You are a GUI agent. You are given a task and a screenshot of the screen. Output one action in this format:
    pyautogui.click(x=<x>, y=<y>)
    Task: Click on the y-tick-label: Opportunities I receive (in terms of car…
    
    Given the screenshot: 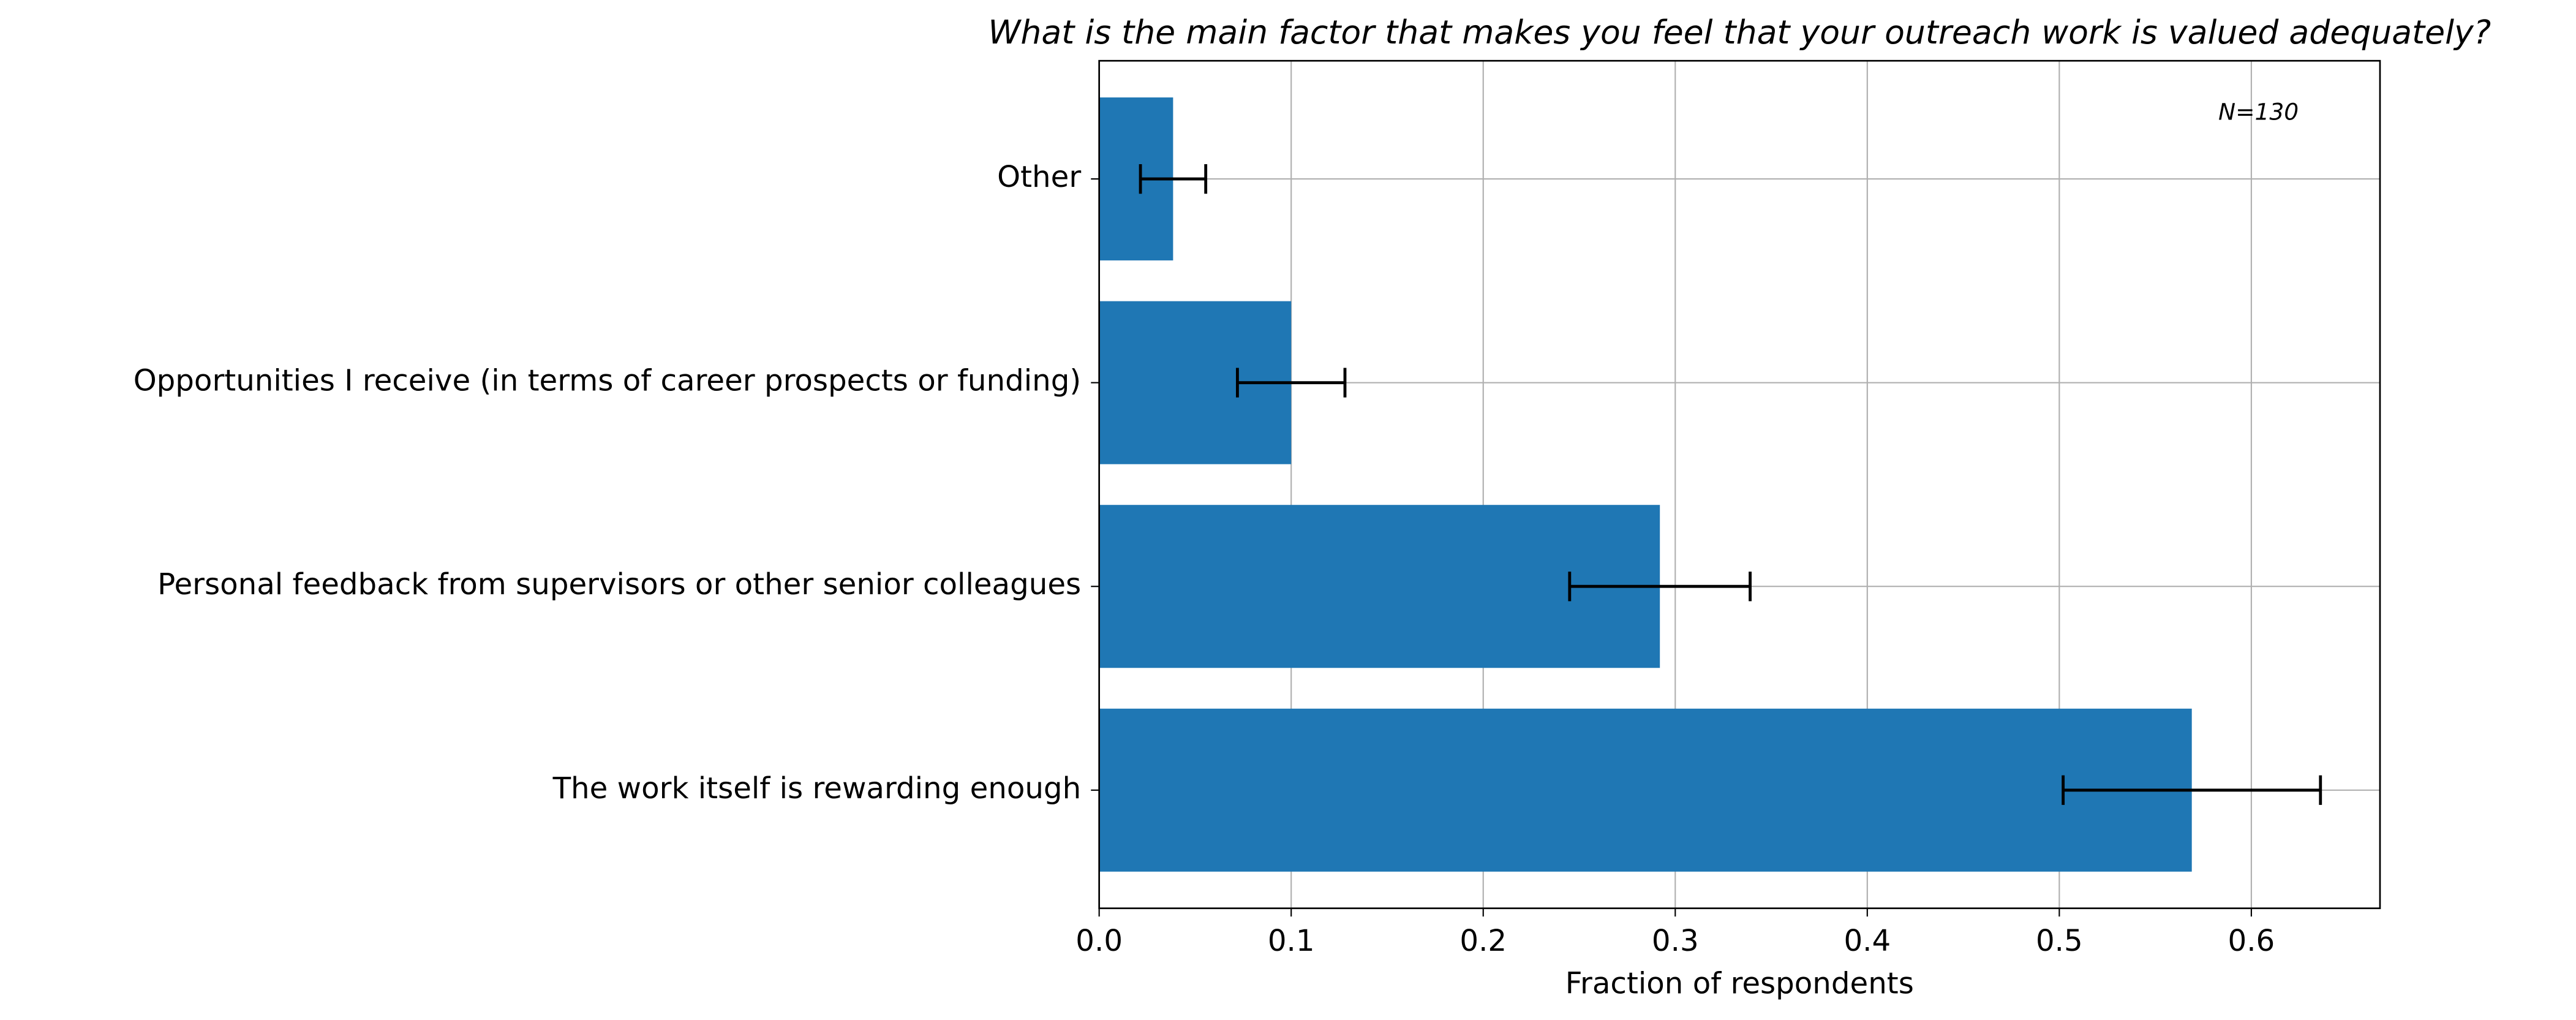 What is the action you would take?
    pyautogui.click(x=607, y=381)
    